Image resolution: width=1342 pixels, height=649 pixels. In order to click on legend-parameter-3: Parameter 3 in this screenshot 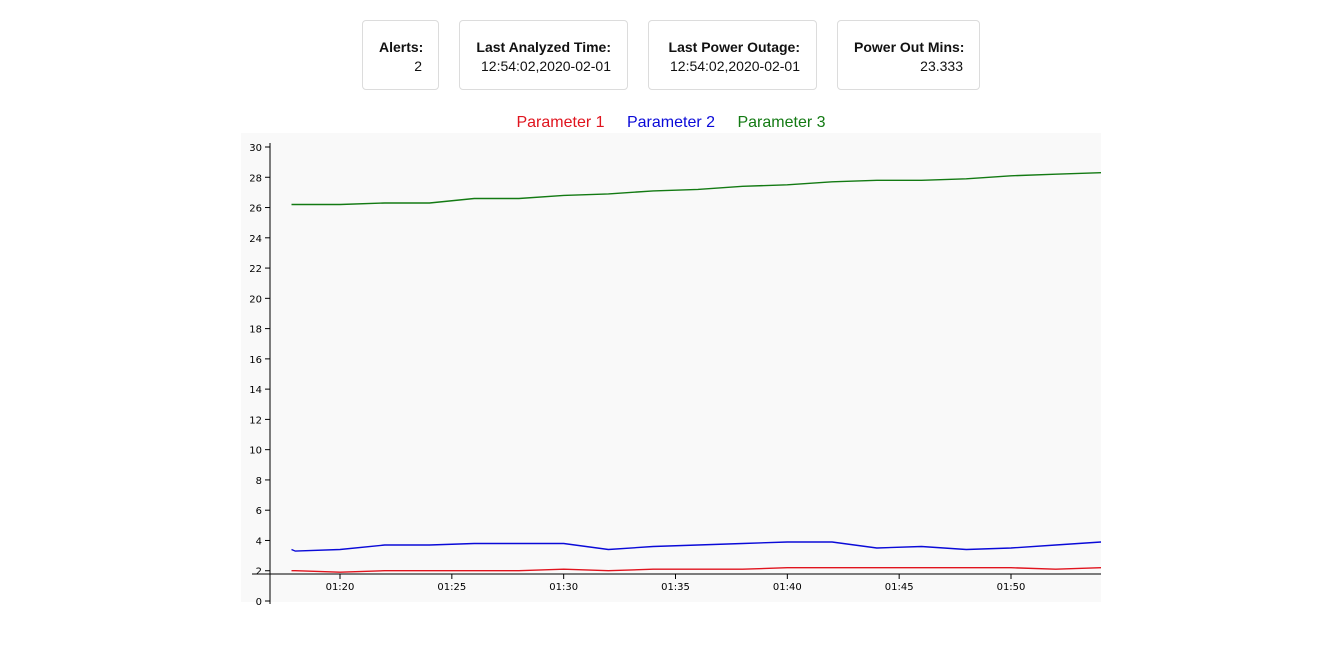, I will do `click(781, 122)`.